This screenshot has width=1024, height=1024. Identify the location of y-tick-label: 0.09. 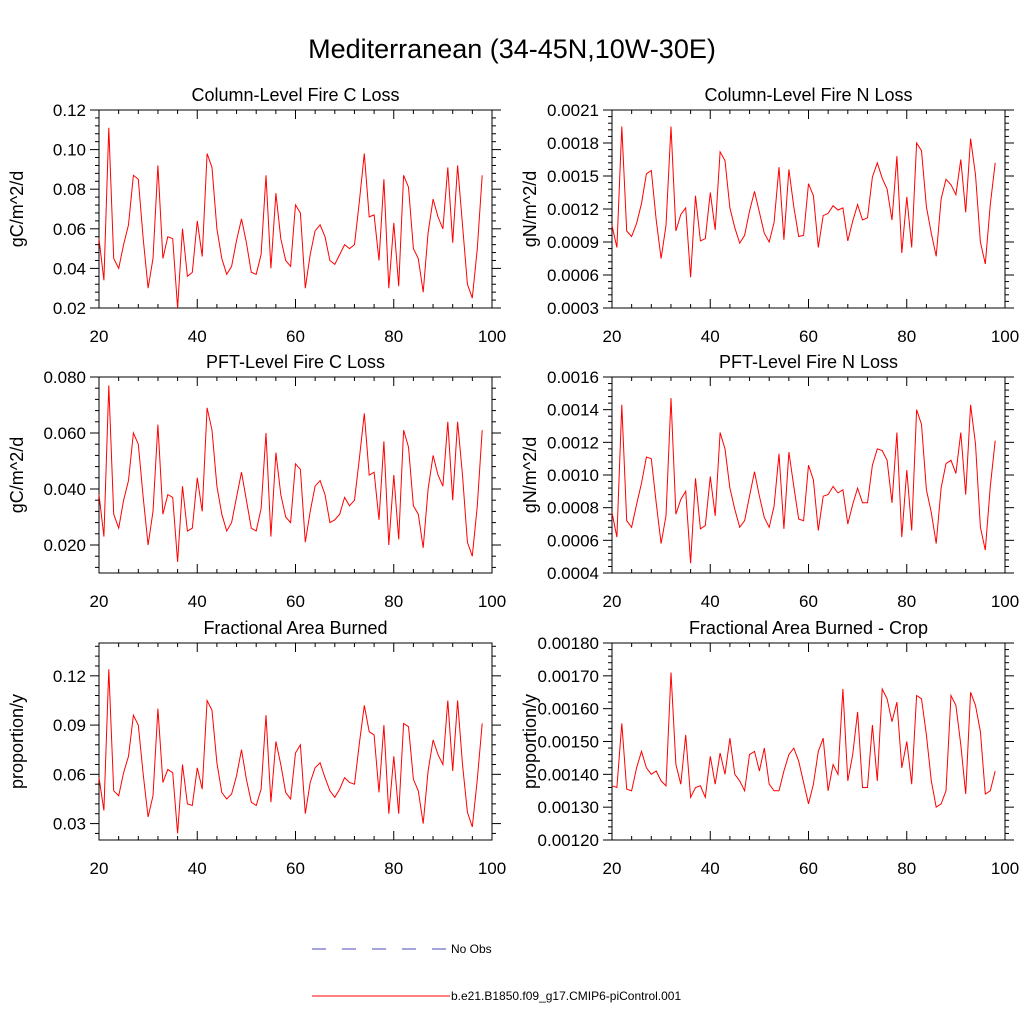
(69, 725).